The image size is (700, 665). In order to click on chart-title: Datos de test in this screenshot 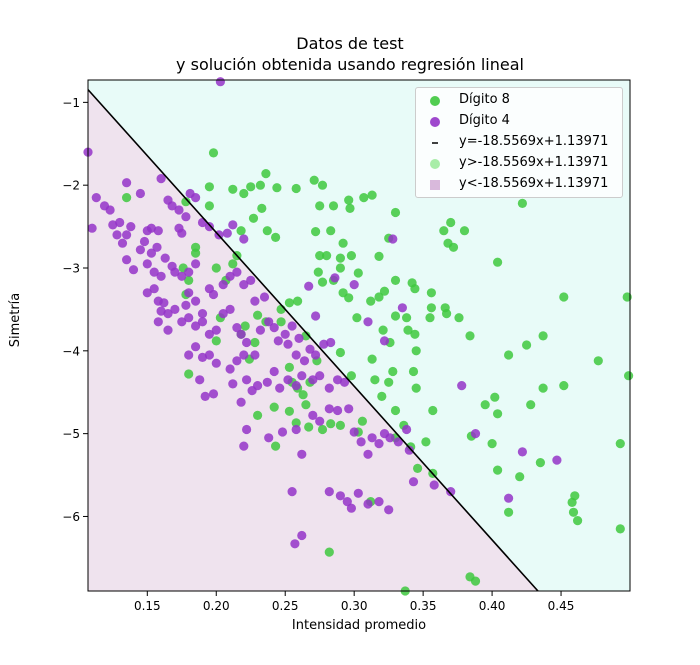, I will do `click(350, 43)`.